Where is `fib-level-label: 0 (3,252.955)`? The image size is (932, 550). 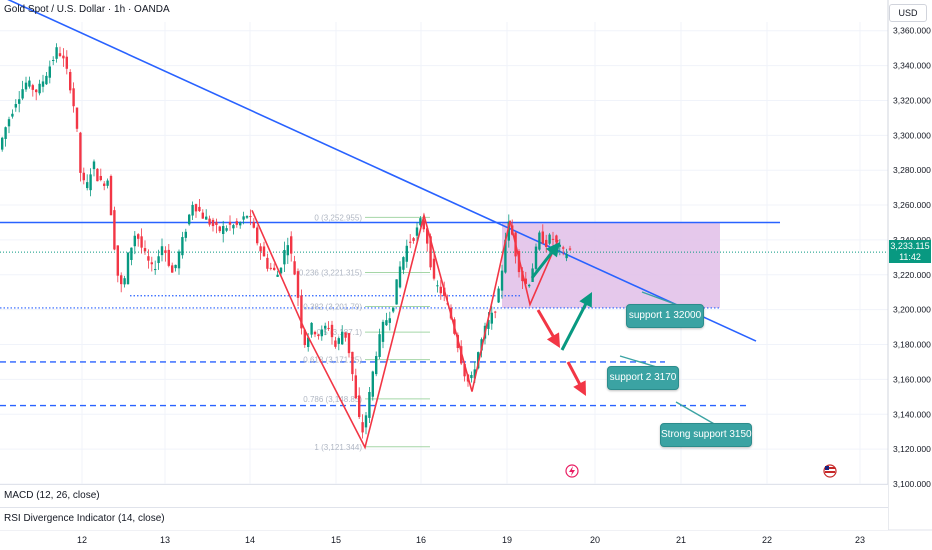
fib-level-label: 0 (3,252.955) is located at coordinates (338, 217).